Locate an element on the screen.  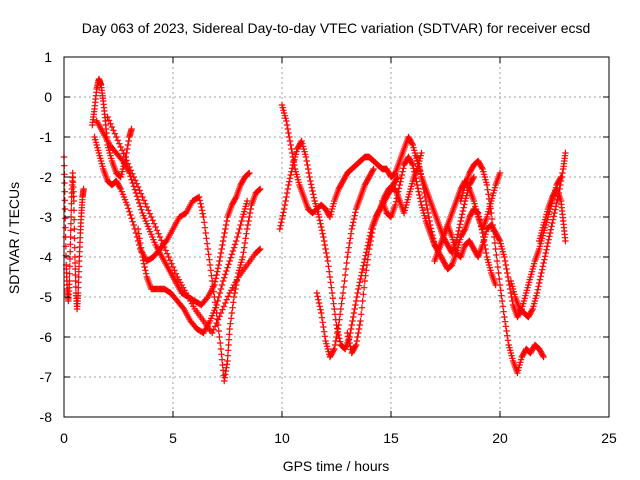
x-tick-label: 0 is located at coordinates (64, 438).